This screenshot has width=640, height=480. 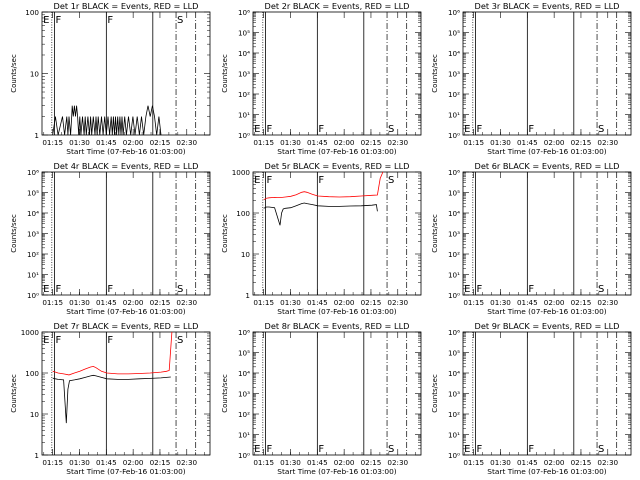 What do you see at coordinates (547, 6) in the screenshot?
I see `chart-title: Det 3r BLACK = Events, RED = LLD` at bounding box center [547, 6].